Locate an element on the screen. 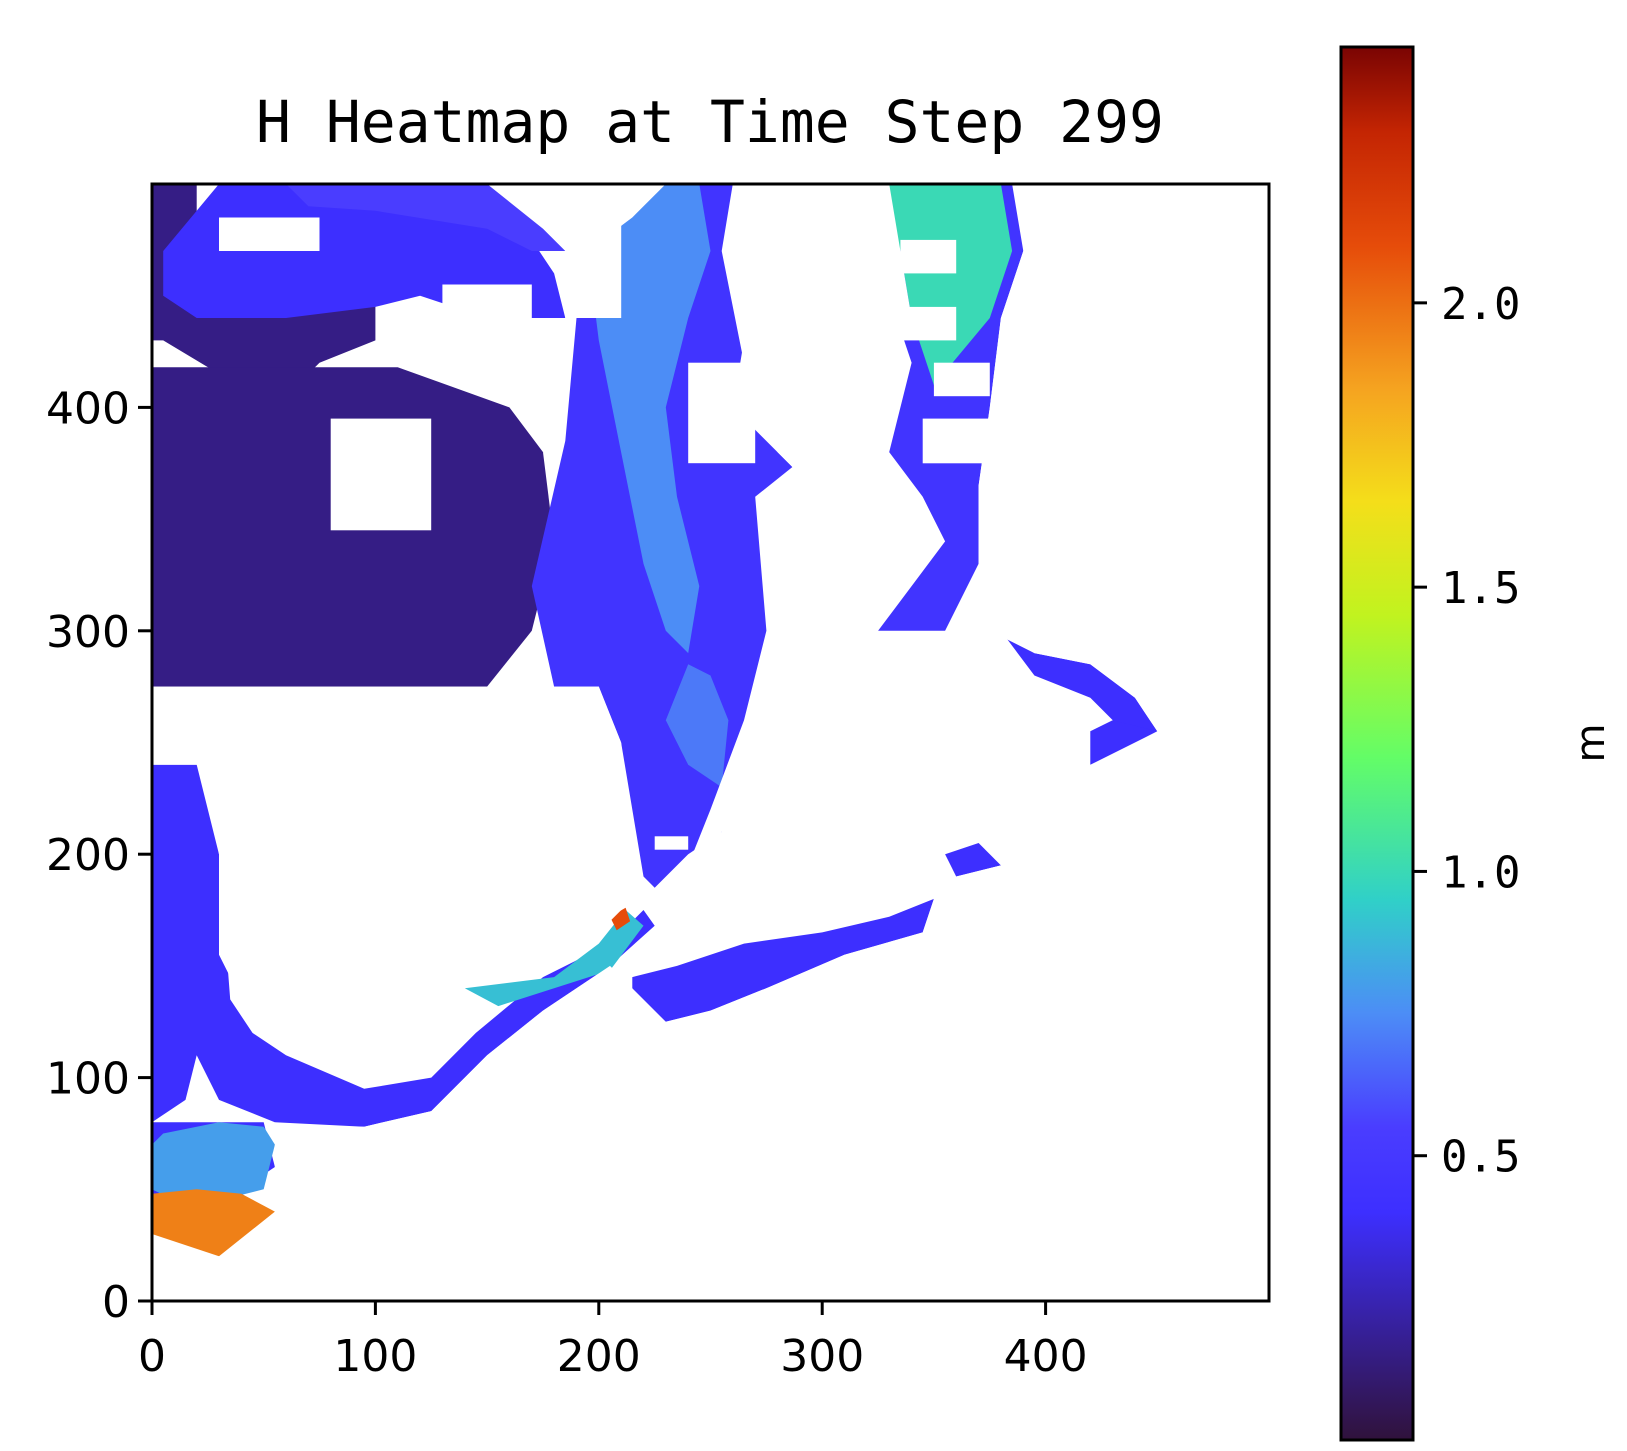 The height and width of the screenshot is (1451, 1627). colorbar-ticks: 0.5 1.0 1.5 2.0 is located at coordinates (1466, 731).